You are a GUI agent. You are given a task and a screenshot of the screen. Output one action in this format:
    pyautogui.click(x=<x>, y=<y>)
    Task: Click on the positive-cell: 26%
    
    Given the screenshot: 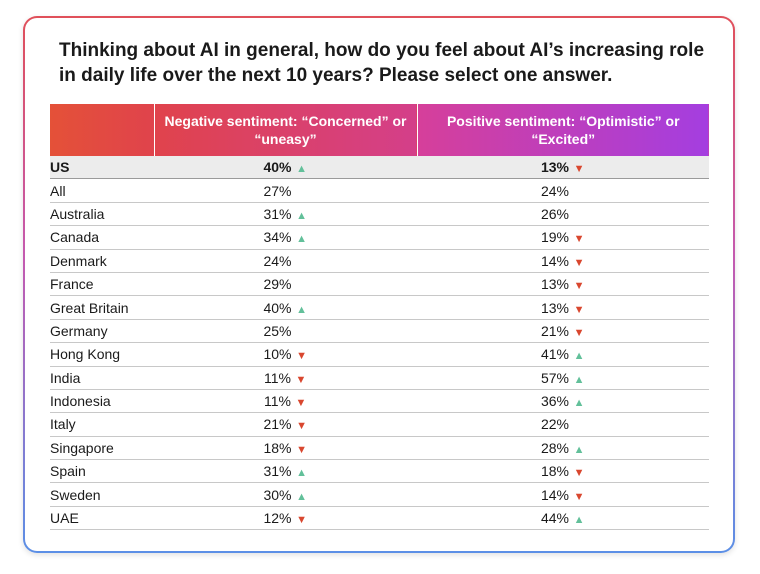 What is the action you would take?
    pyautogui.click(x=563, y=214)
    